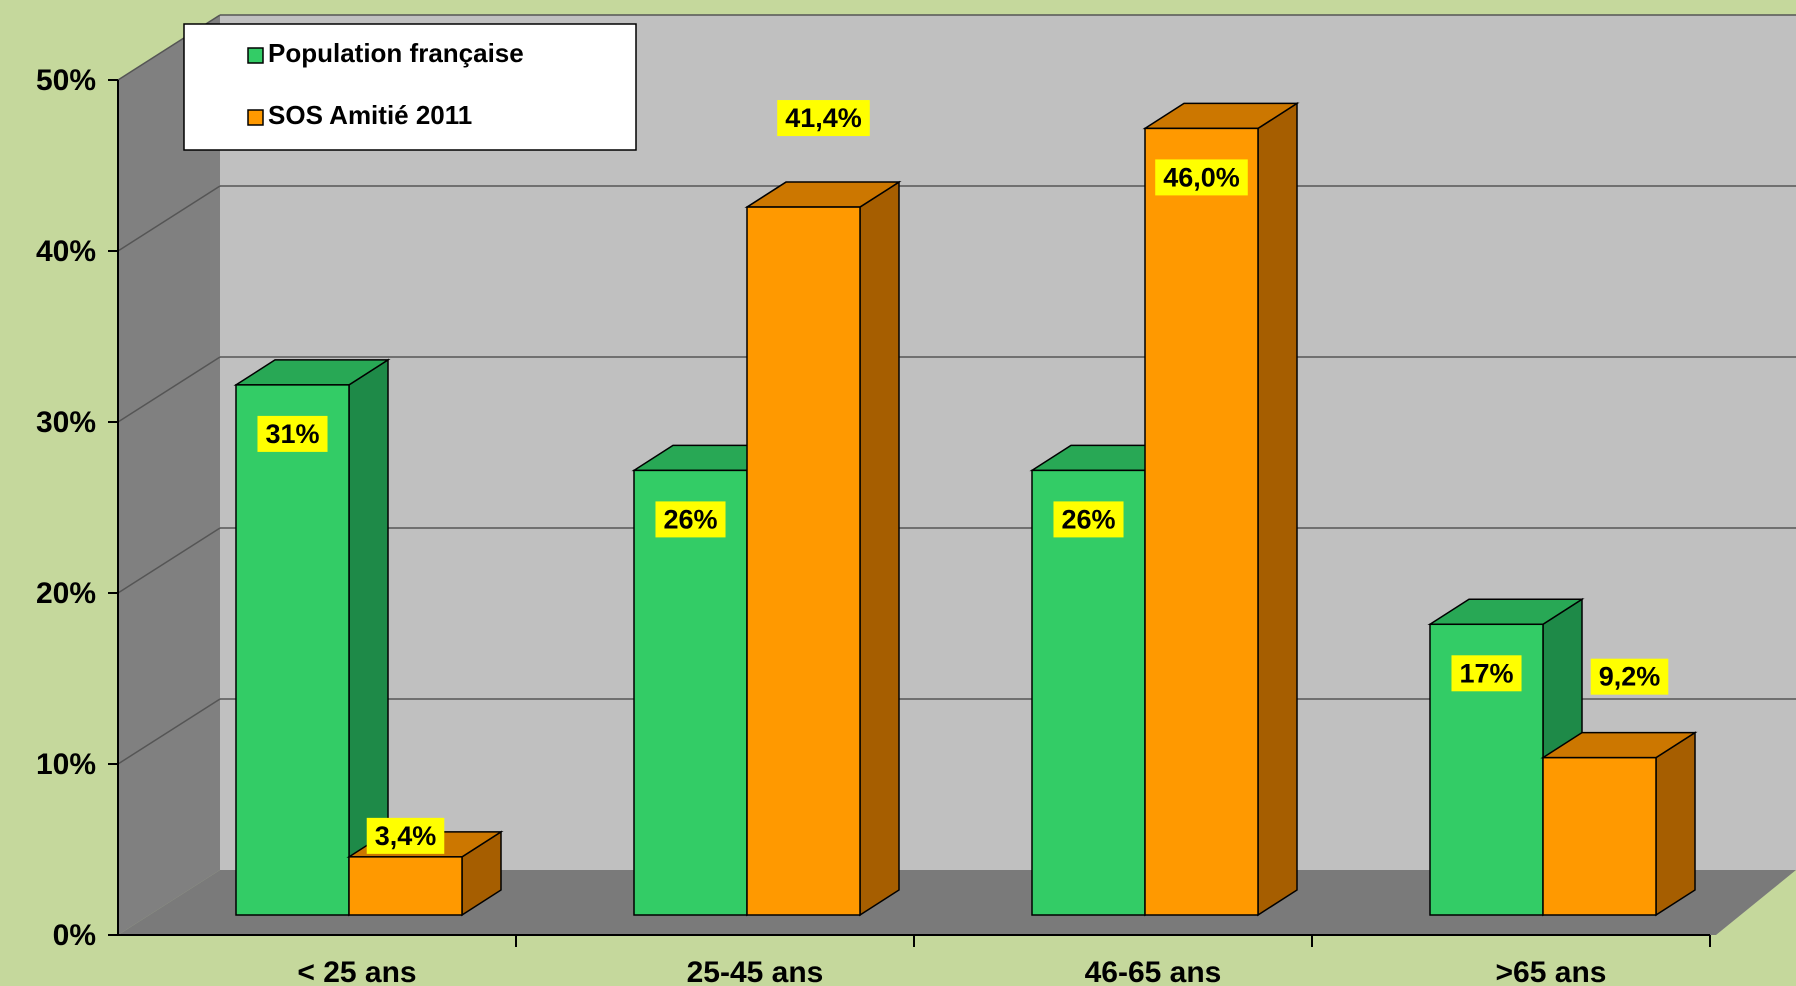 Image resolution: width=1796 pixels, height=986 pixels. I want to click on legend: Population française SOS Amitié 2011, so click(410, 87).